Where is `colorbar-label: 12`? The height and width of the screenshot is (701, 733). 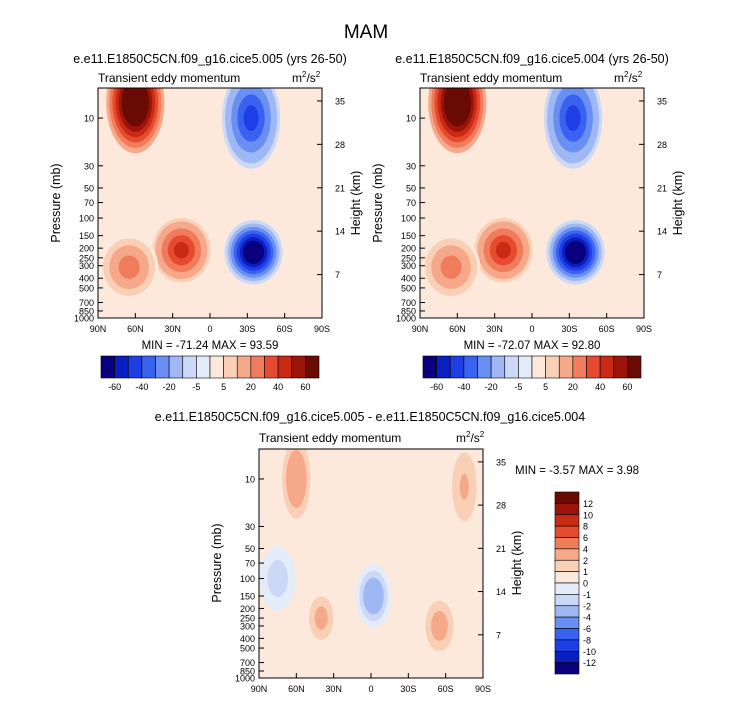
colorbar-label: 12 is located at coordinates (588, 504).